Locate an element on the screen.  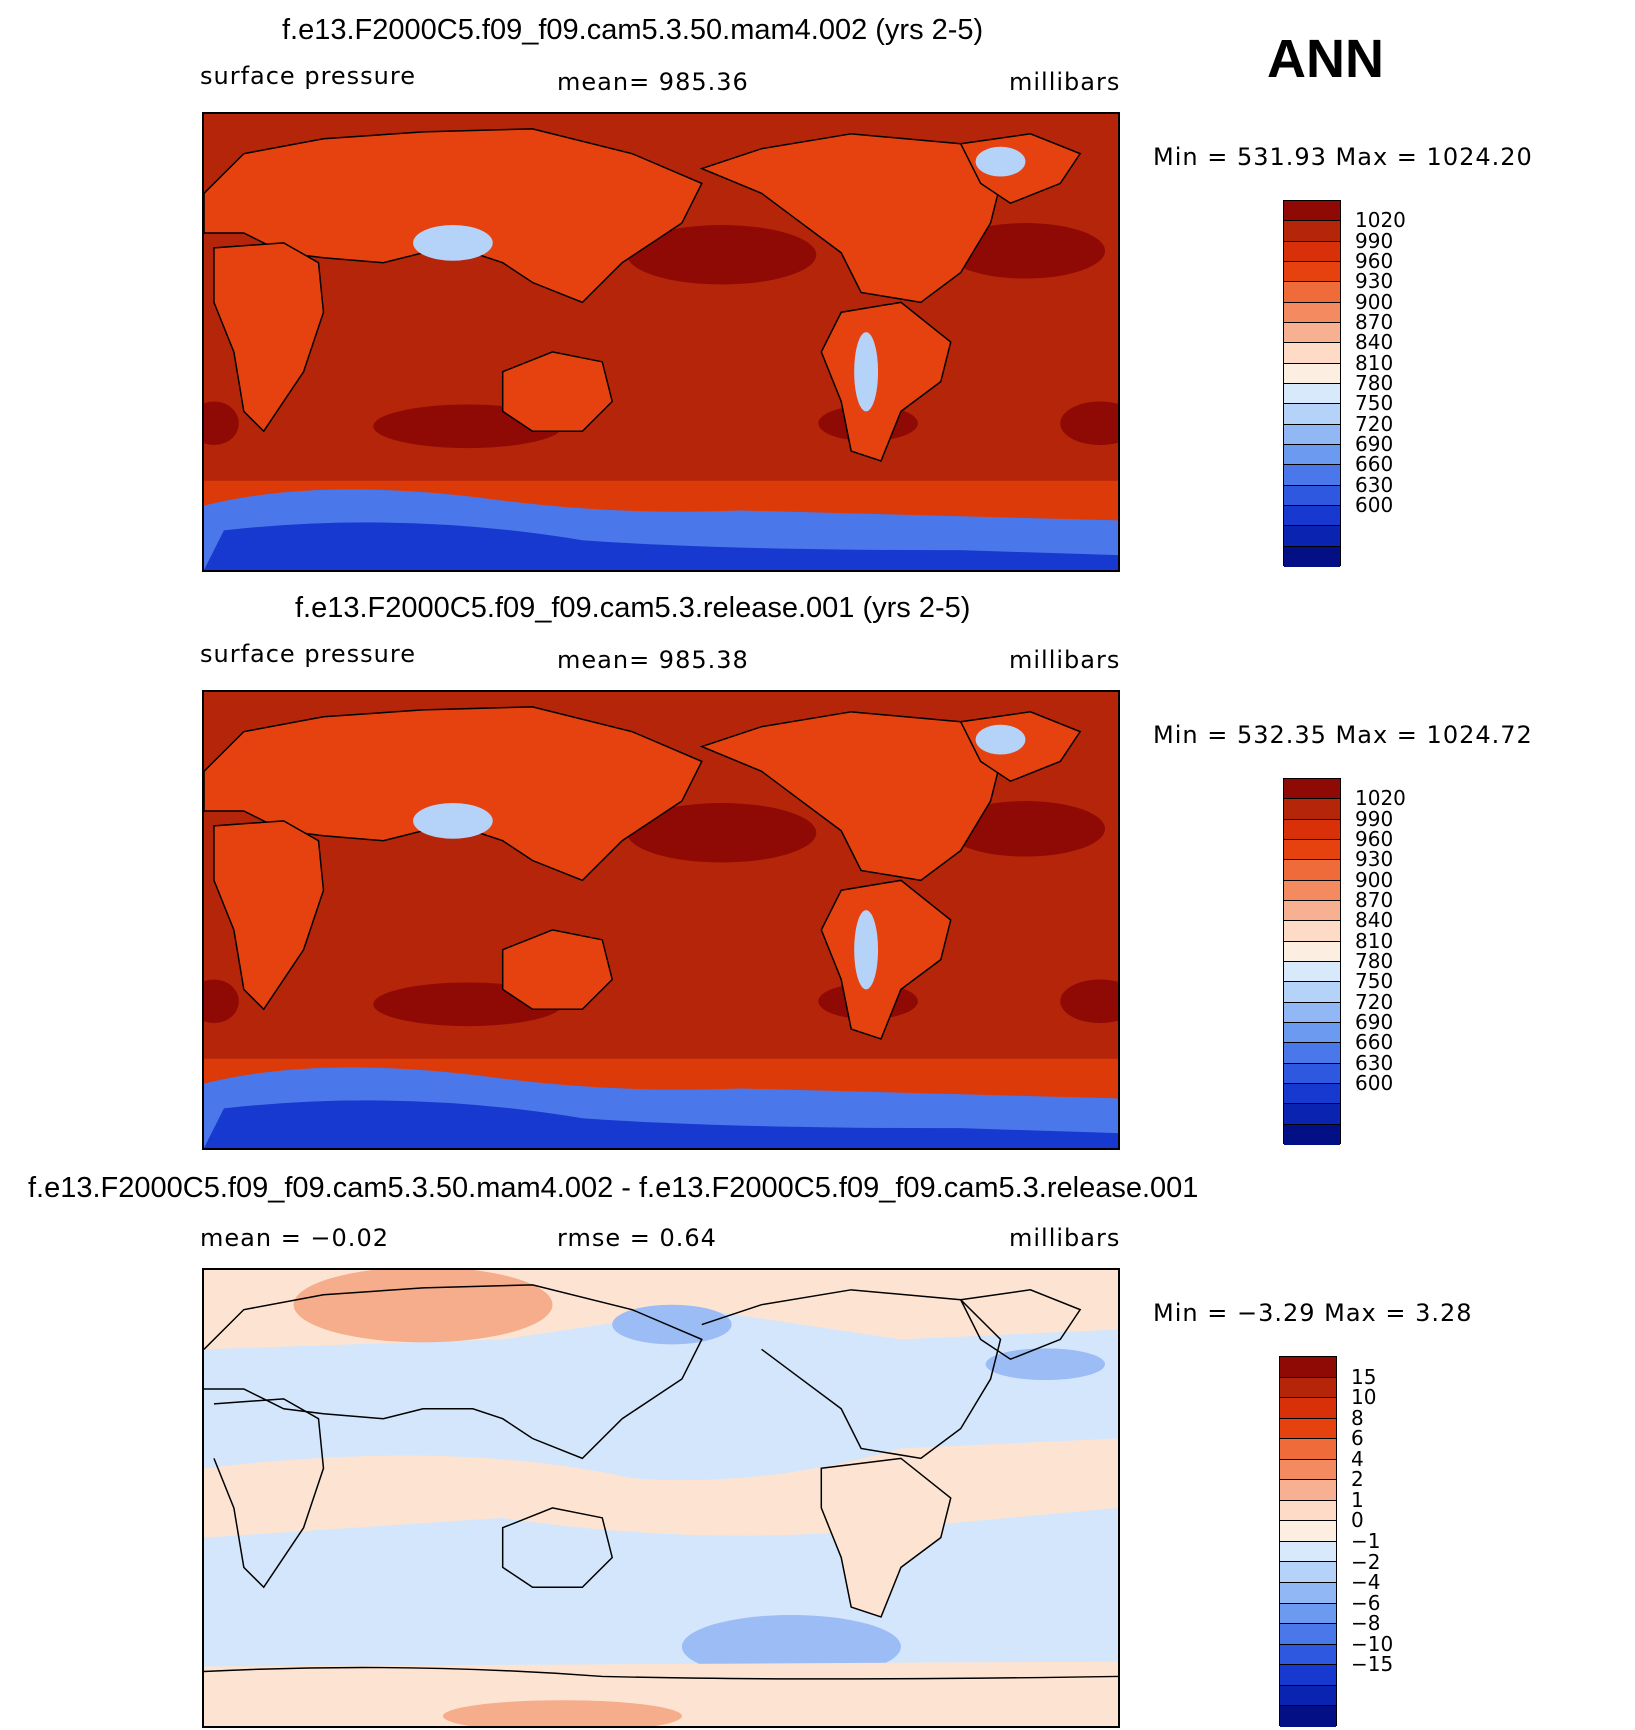
colorbar-tick-label: 0 is located at coordinates (1357, 1520).